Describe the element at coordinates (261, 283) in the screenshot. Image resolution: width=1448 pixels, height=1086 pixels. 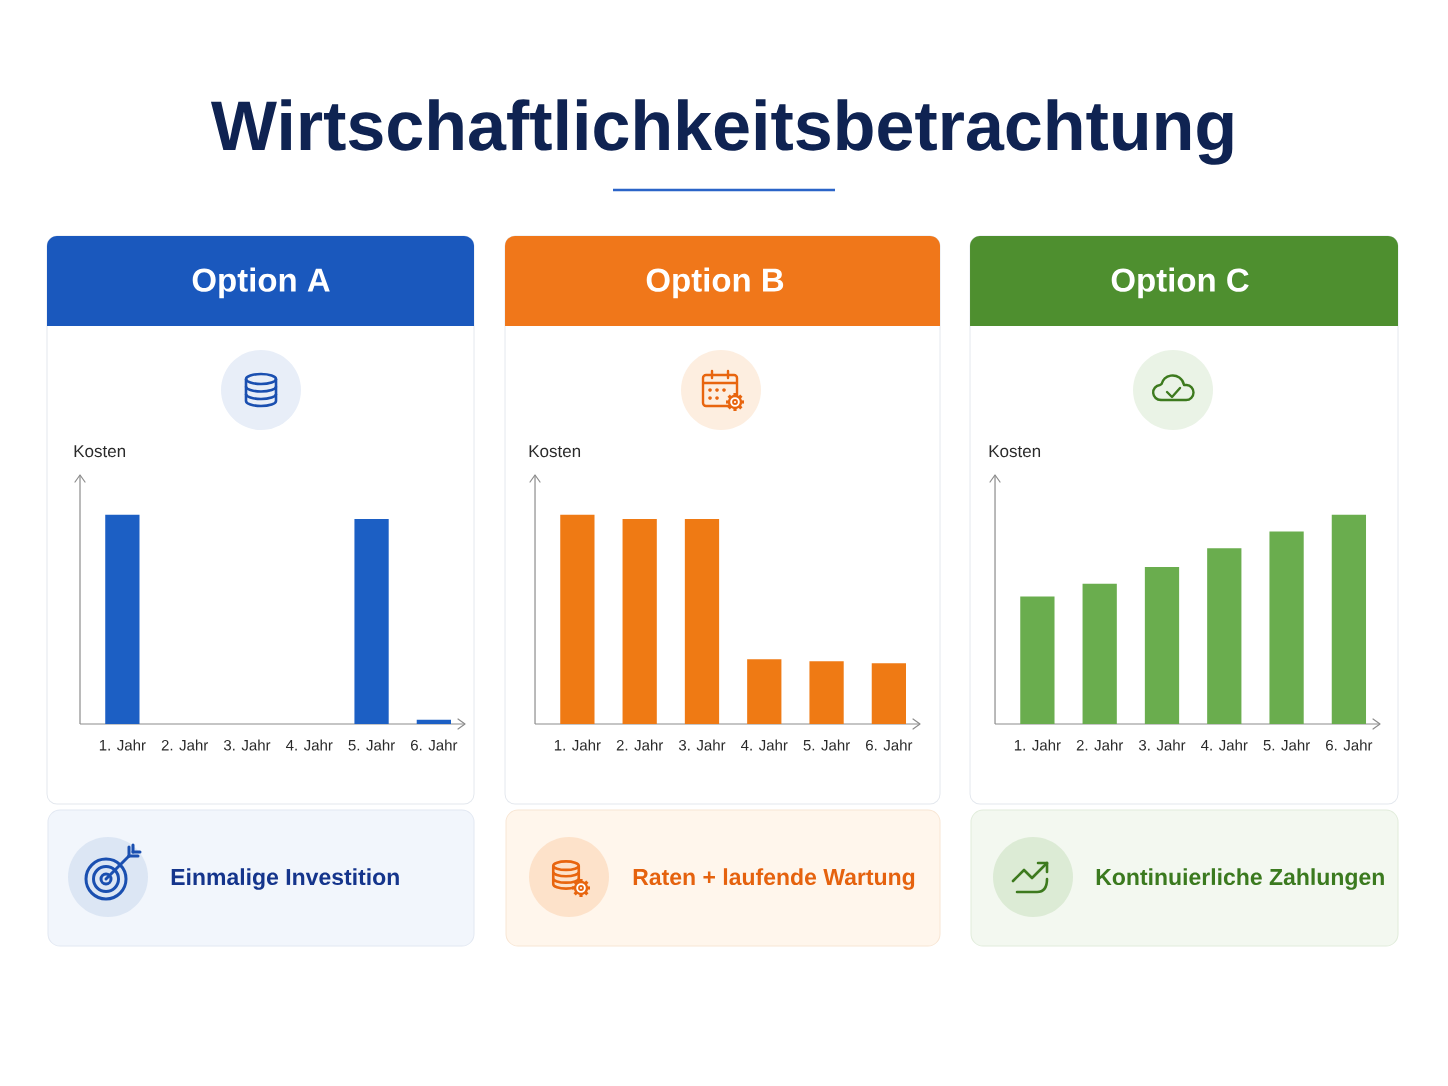
I see `chart-title: Option A` at that location.